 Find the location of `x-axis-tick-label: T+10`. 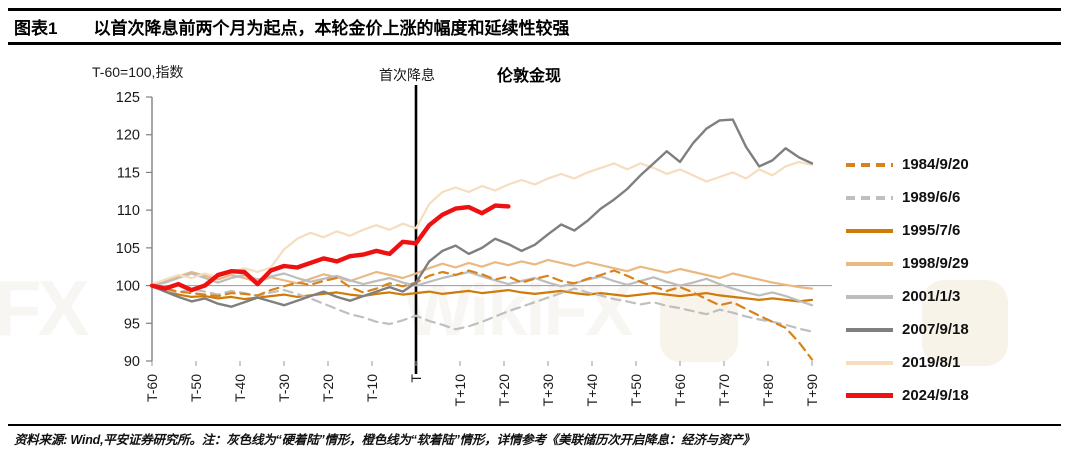

x-axis-tick-label: T+10 is located at coordinates (460, 390).